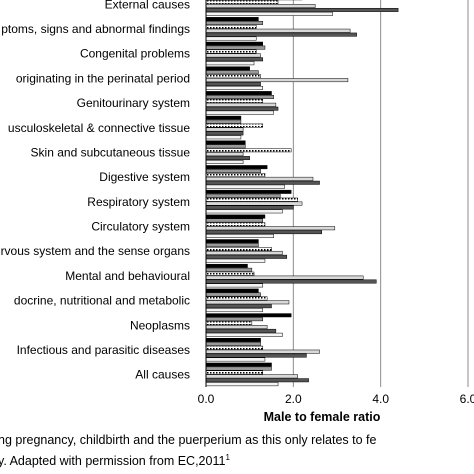 This screenshot has width=474, height=474. Describe the element at coordinates (111, 152) in the screenshot. I see `category-label: Skin and subcutaneous tissue` at that location.